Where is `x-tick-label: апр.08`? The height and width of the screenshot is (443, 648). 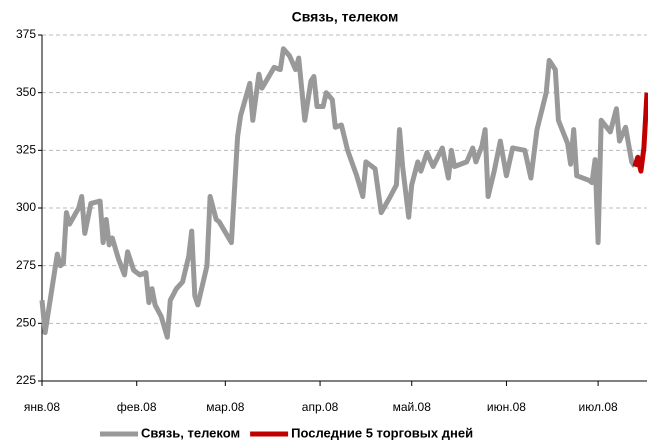
x-tick-label: апр.08 is located at coordinates (320, 407).